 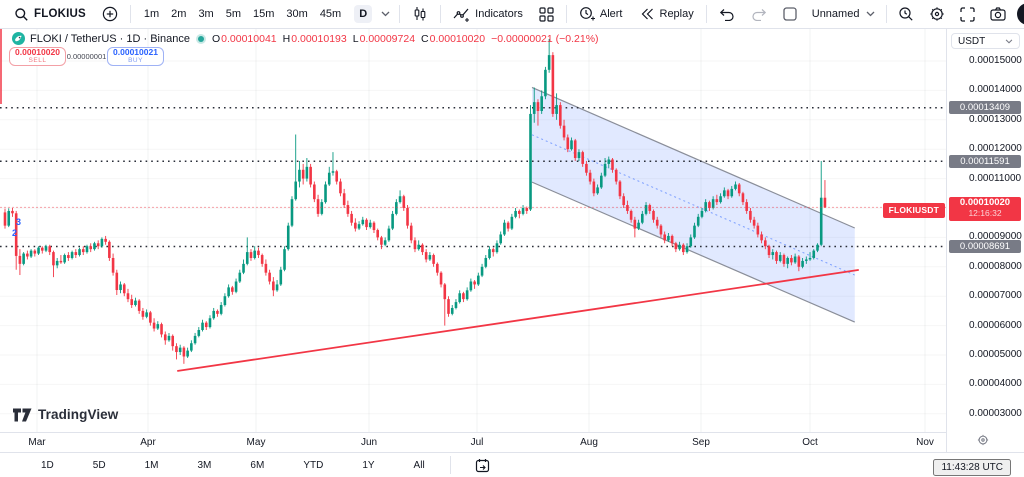 I want to click on range-button-5d: 5D, so click(x=99, y=465).